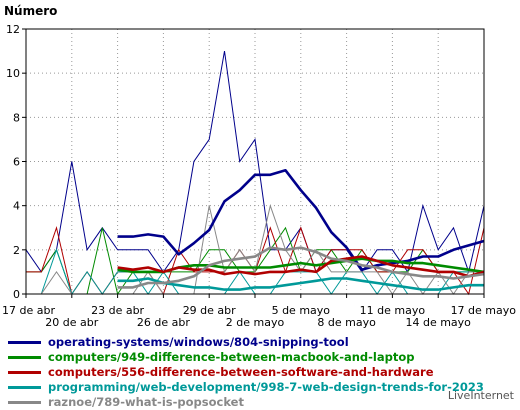  Describe the element at coordinates (13, 29) in the screenshot. I see `y-tick-label: 12` at that location.